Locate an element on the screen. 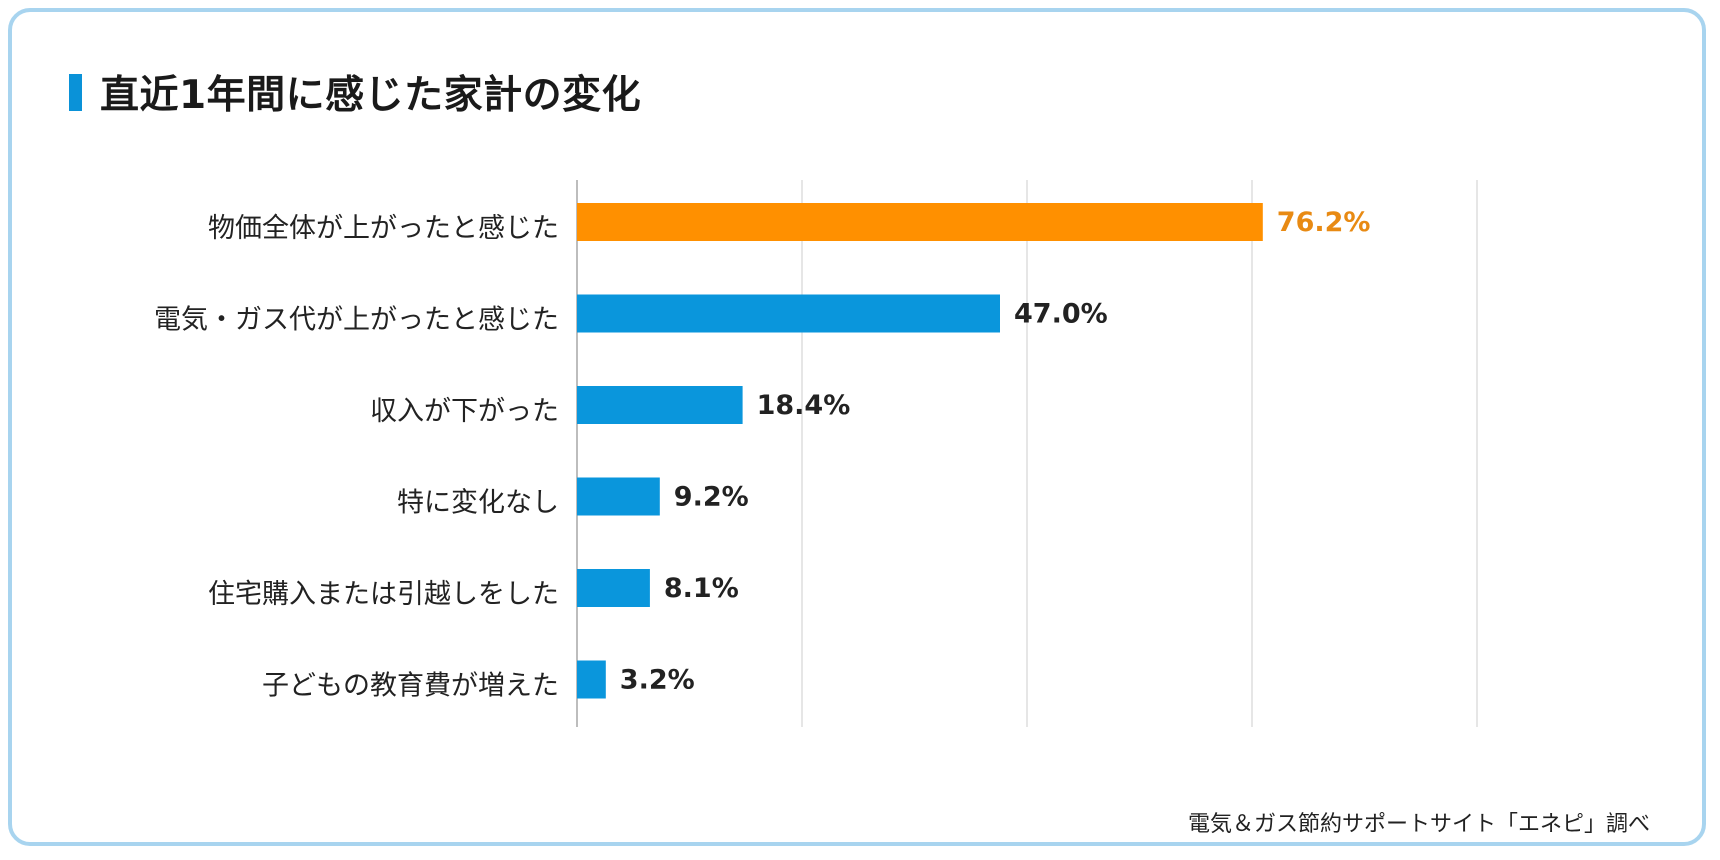 This screenshot has width=1720, height=860. category-label: 収入が下がった is located at coordinates (464, 411).